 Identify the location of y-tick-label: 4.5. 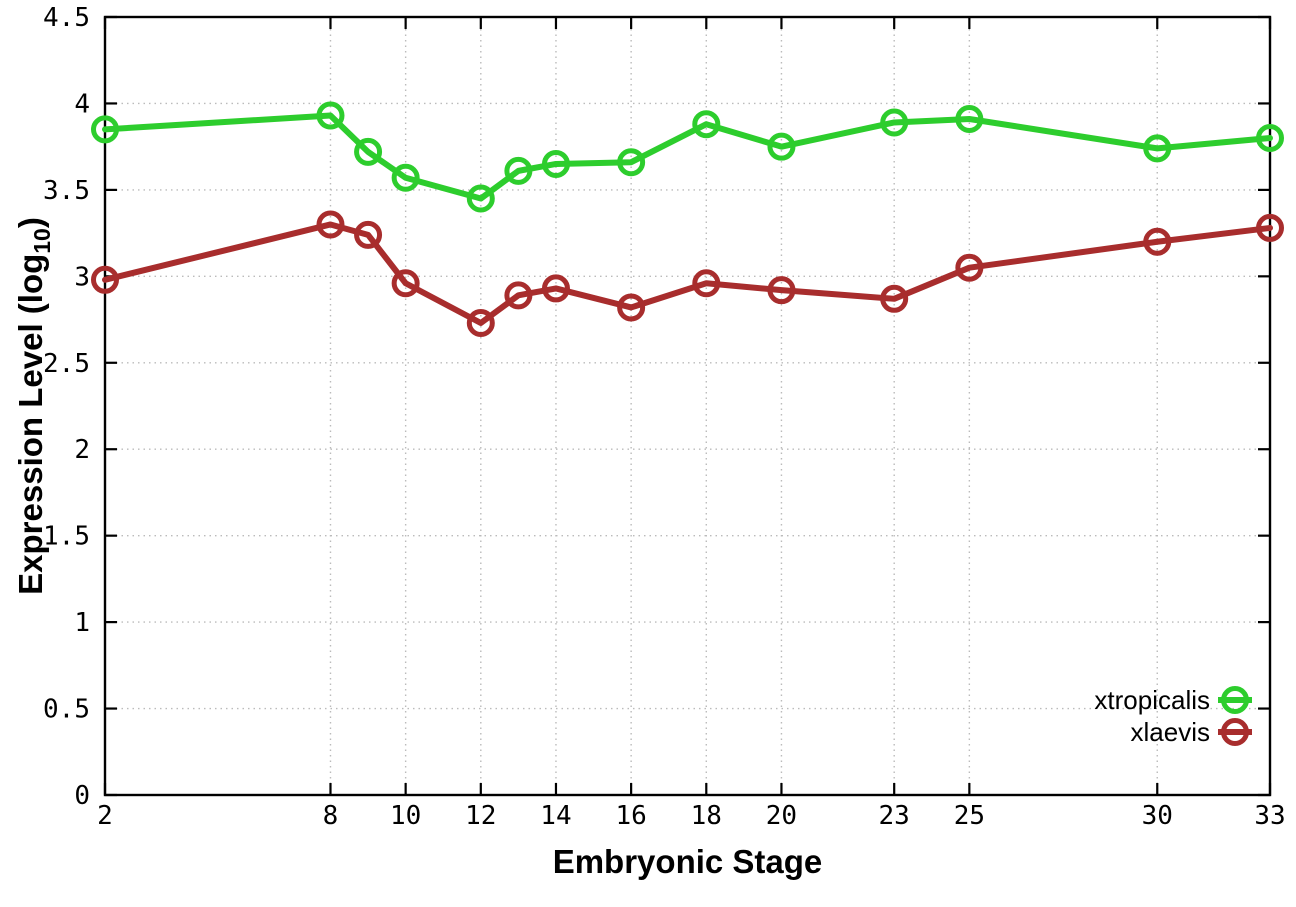
(66, 18).